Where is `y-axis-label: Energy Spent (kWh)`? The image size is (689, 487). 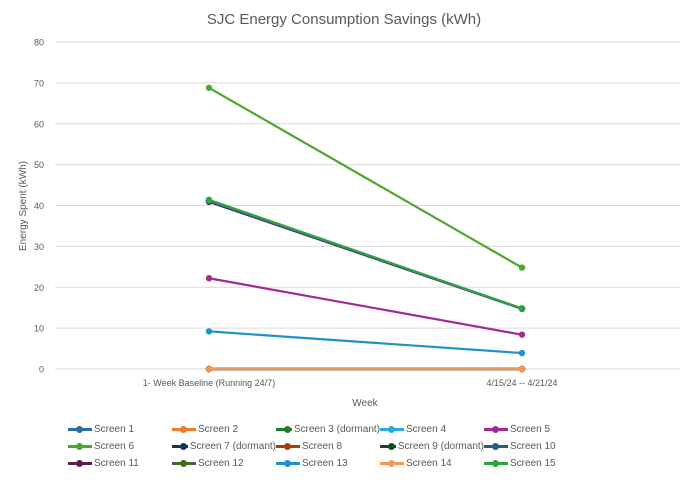
y-axis-label: Energy Spent (kWh) is located at coordinates (23, 206).